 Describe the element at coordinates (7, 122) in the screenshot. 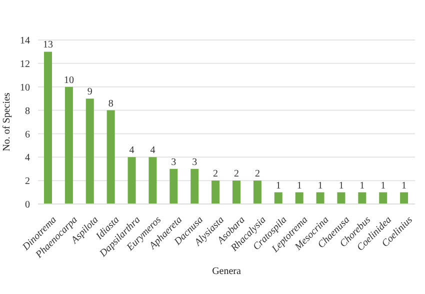

I see `y-axis-title: No. of Species` at that location.